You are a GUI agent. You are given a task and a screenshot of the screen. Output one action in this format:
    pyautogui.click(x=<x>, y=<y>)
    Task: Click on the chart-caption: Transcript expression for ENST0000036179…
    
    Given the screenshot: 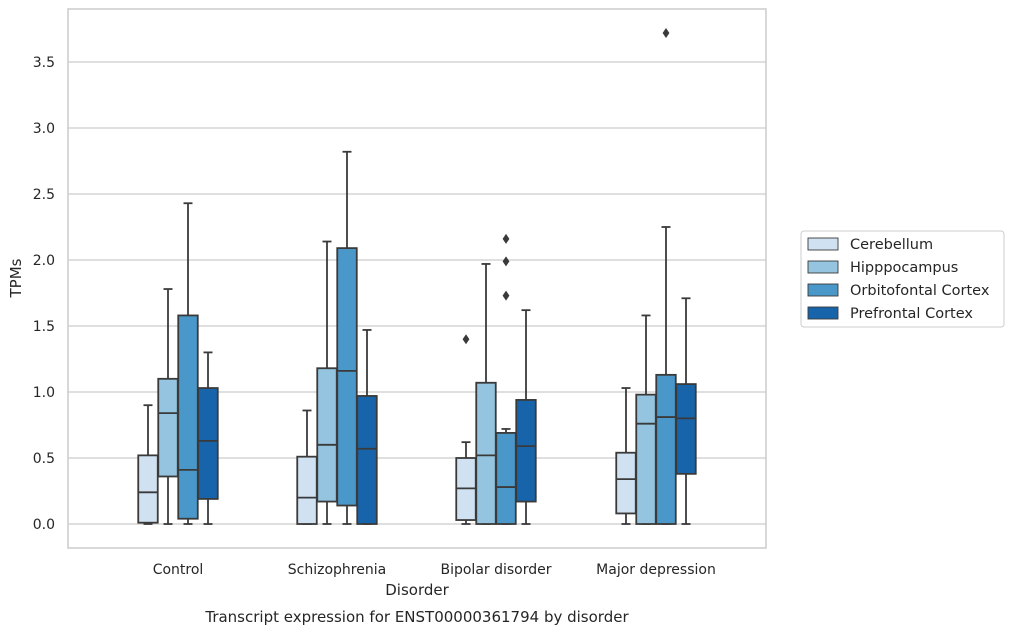 What is the action you would take?
    pyautogui.click(x=416, y=617)
    